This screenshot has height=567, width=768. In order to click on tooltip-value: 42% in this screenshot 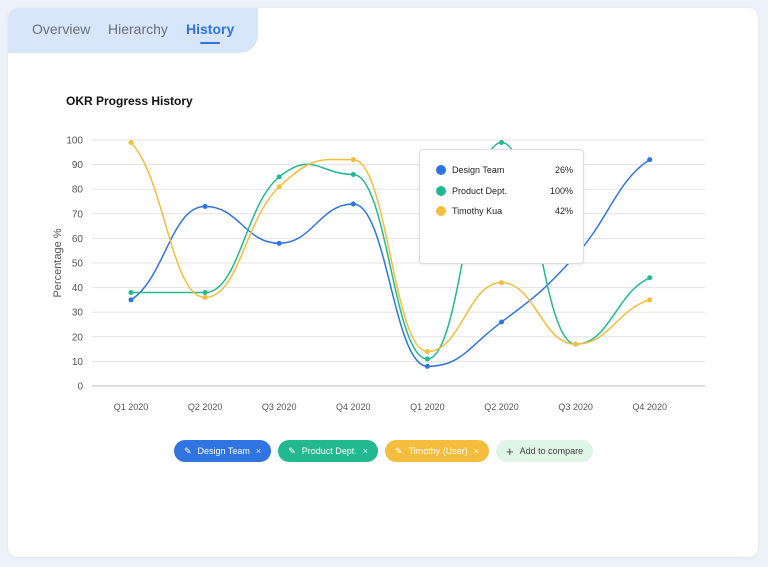, I will do `click(563, 211)`.